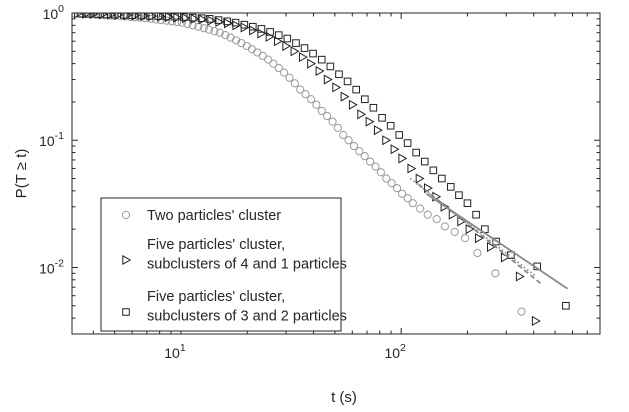  I want to click on legend-label: subclusters of 4 and 1 particles, so click(247, 265).